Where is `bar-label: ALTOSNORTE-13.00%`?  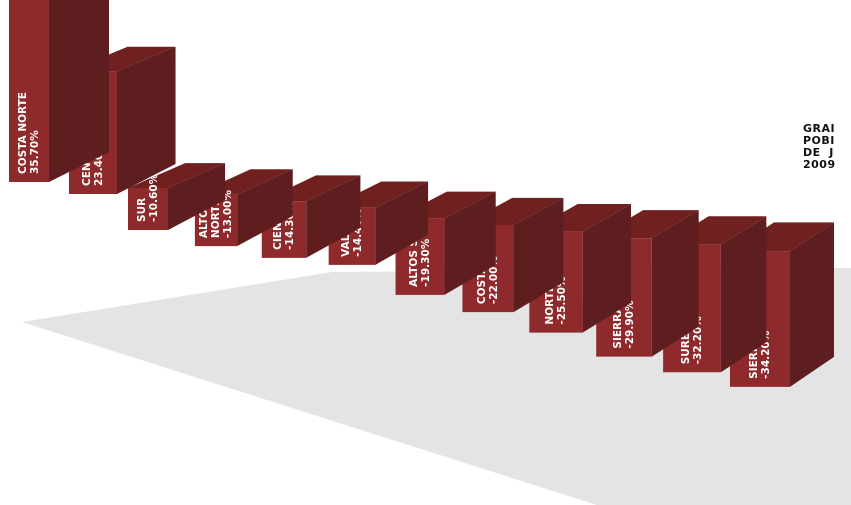 bar-label: ALTOSNORTE-13.00% is located at coordinates (216, 214).